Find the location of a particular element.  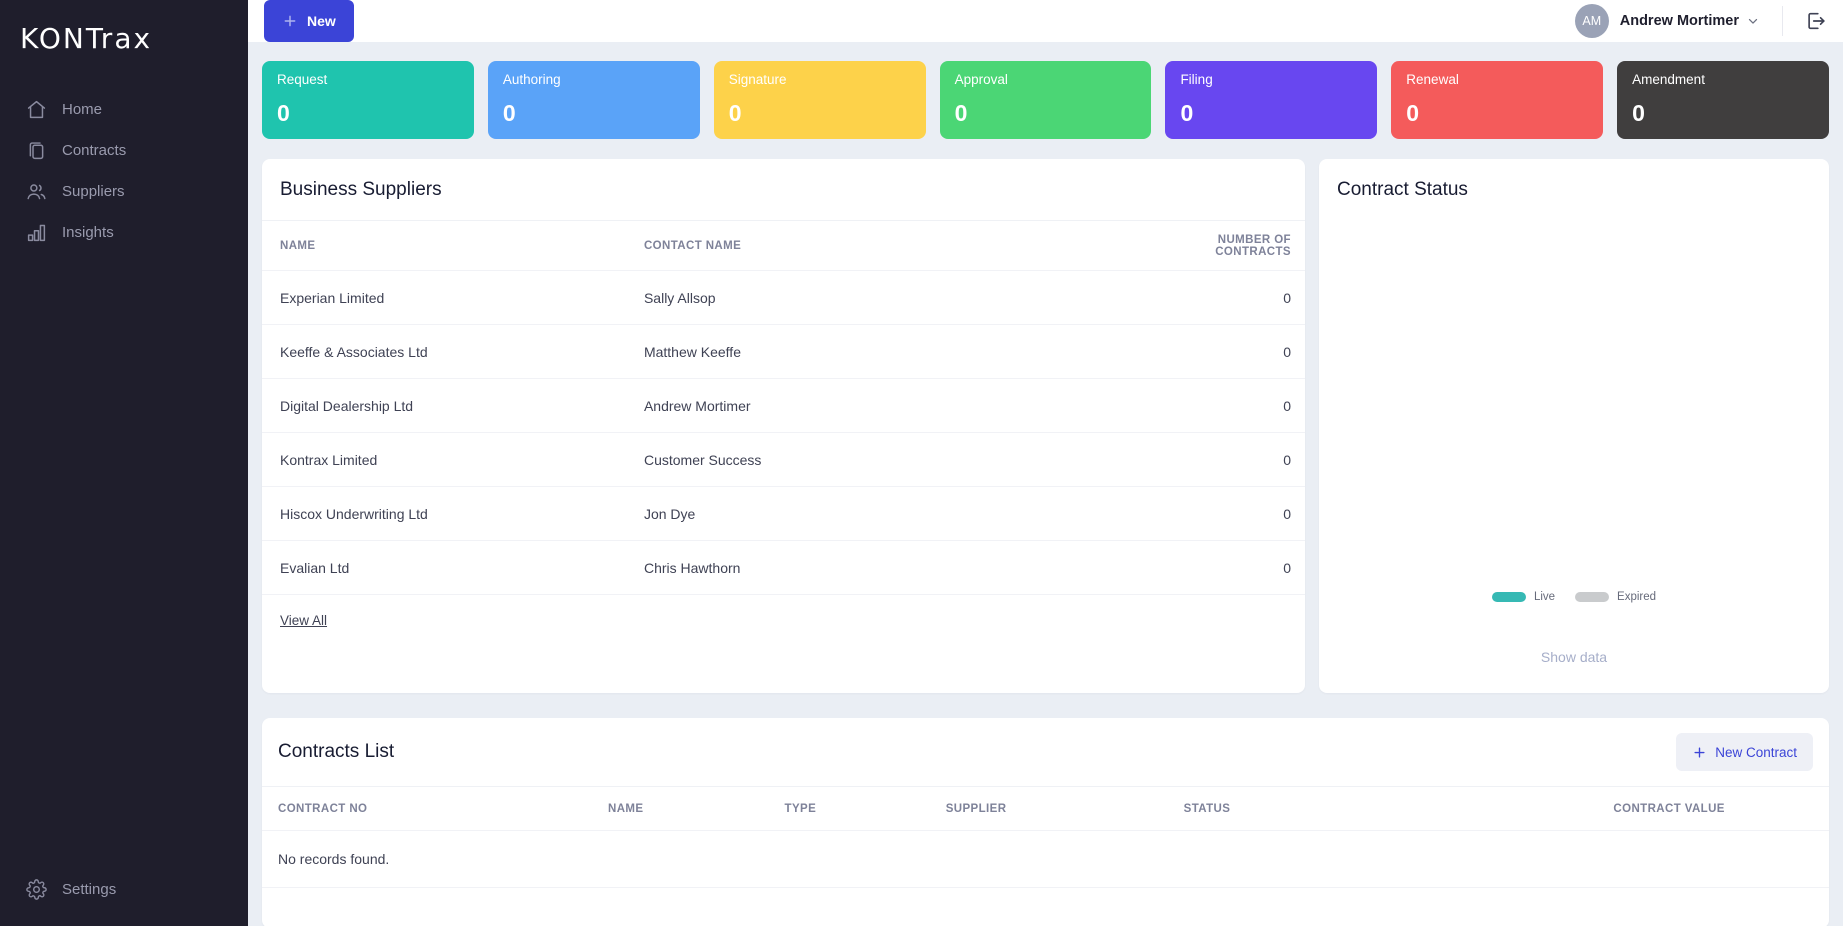

table-row: Hiscox Underwriting Ltd Jon Dye 0 is located at coordinates (783, 514).